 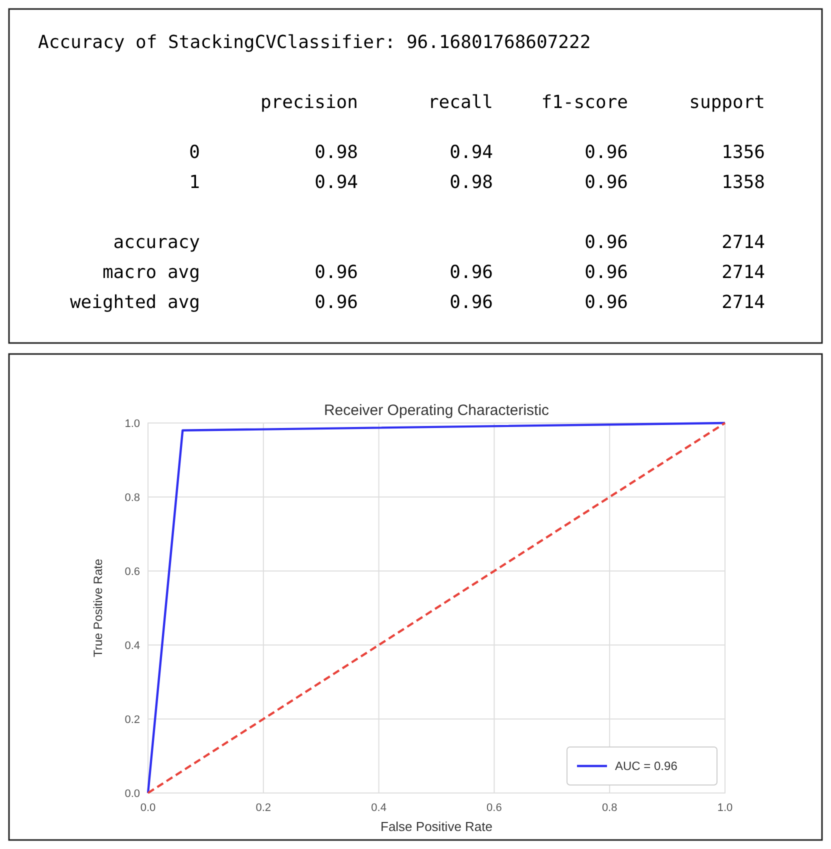 What do you see at coordinates (743, 182) in the screenshot?
I see `text: 1358` at bounding box center [743, 182].